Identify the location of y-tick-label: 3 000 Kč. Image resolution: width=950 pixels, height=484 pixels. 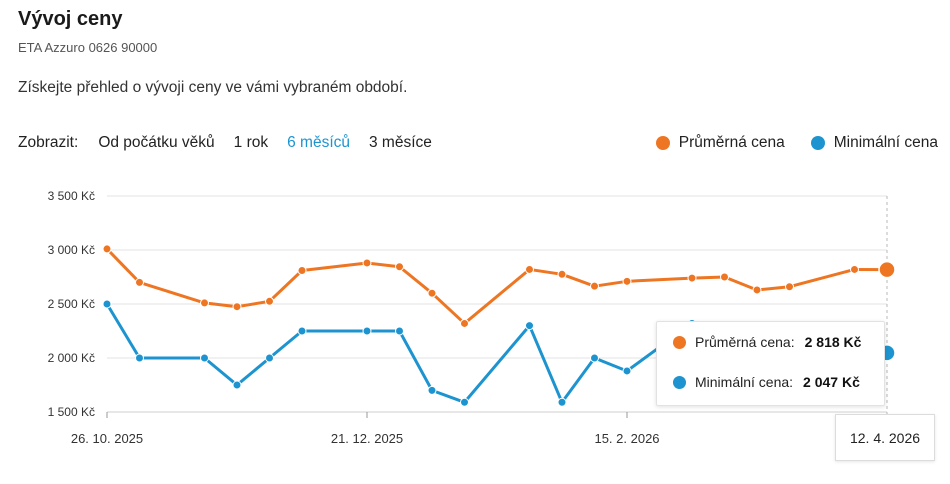
(71, 250).